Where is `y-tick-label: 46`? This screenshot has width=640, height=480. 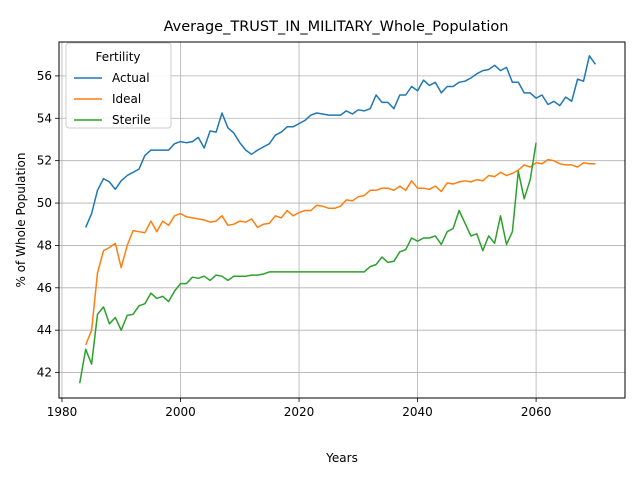 y-tick-label: 46 is located at coordinates (44, 288).